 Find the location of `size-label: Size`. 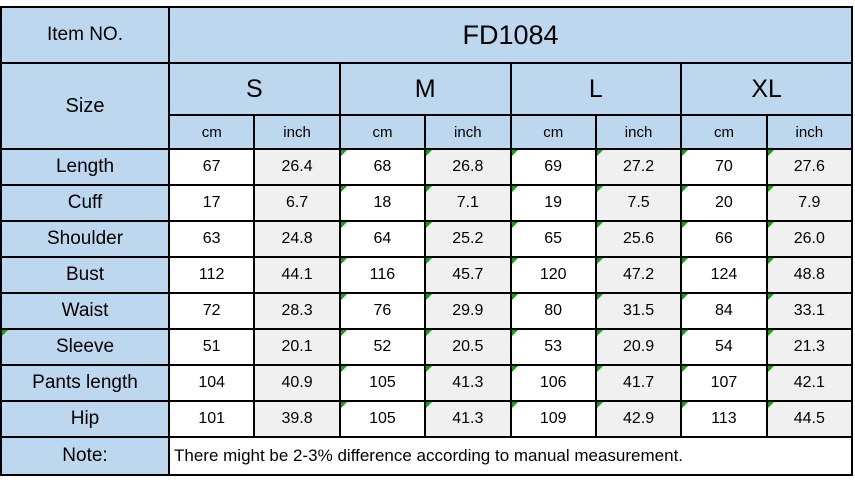

size-label: Size is located at coordinates (85, 106).